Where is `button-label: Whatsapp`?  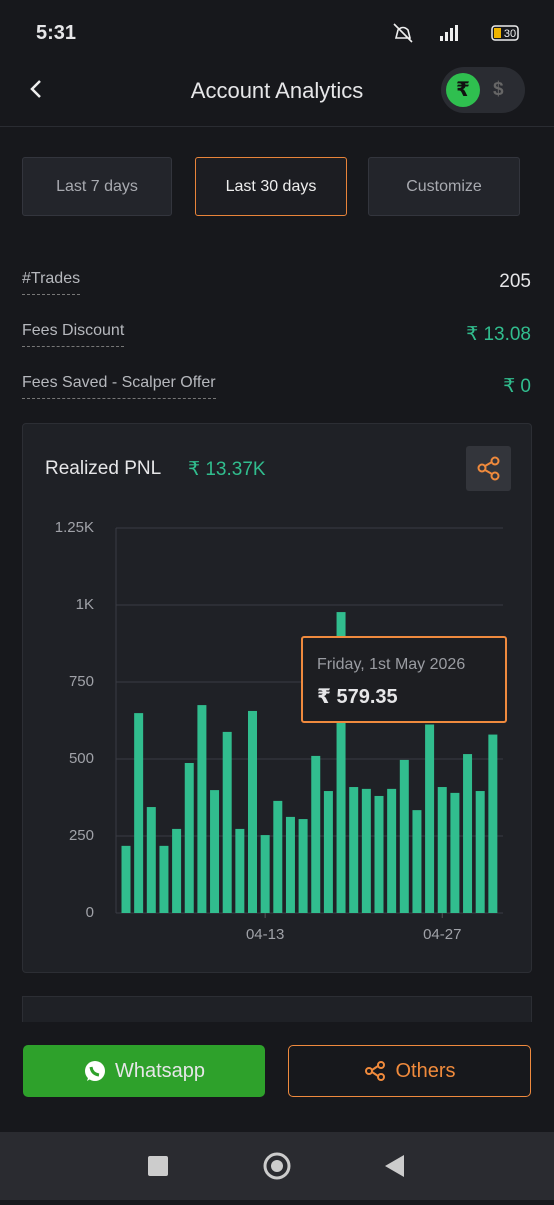
button-label: Whatsapp is located at coordinates (160, 1070).